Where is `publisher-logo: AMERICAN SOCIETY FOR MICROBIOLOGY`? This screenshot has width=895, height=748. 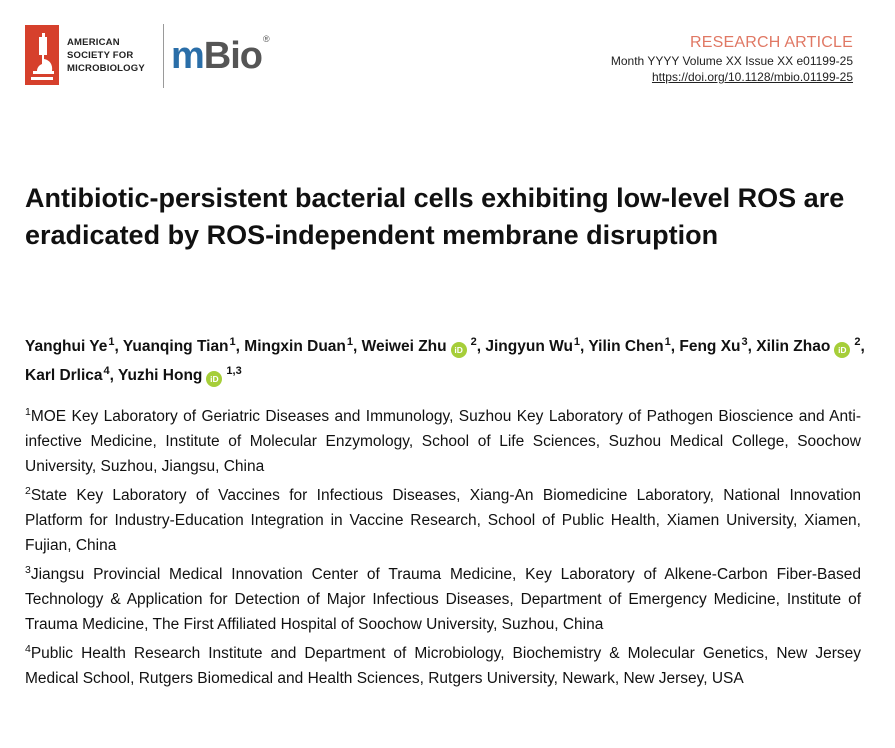
publisher-logo: AMERICAN SOCIETY FOR MICROBIOLOGY is located at coordinates (92, 55).